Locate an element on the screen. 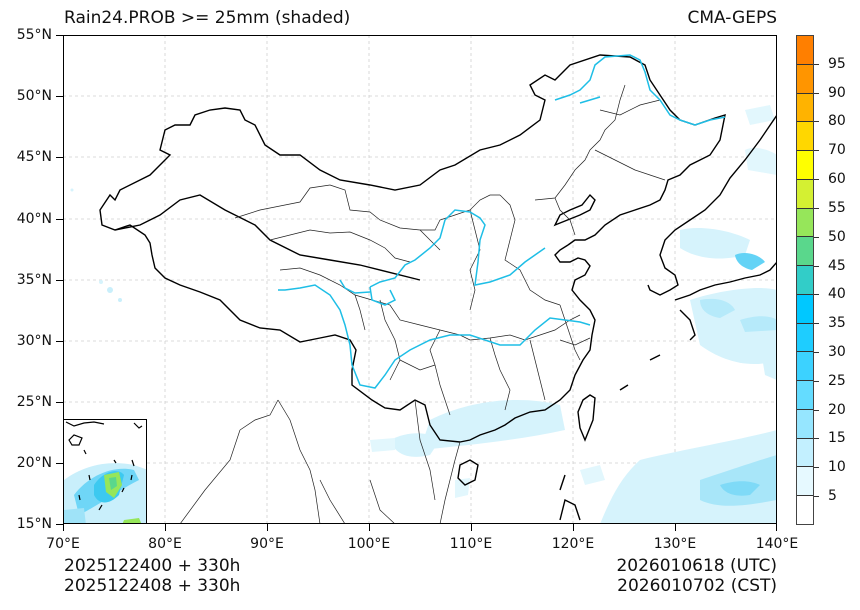 The width and height of the screenshot is (860, 610). x-tick-label: 140°E is located at coordinates (777, 544).